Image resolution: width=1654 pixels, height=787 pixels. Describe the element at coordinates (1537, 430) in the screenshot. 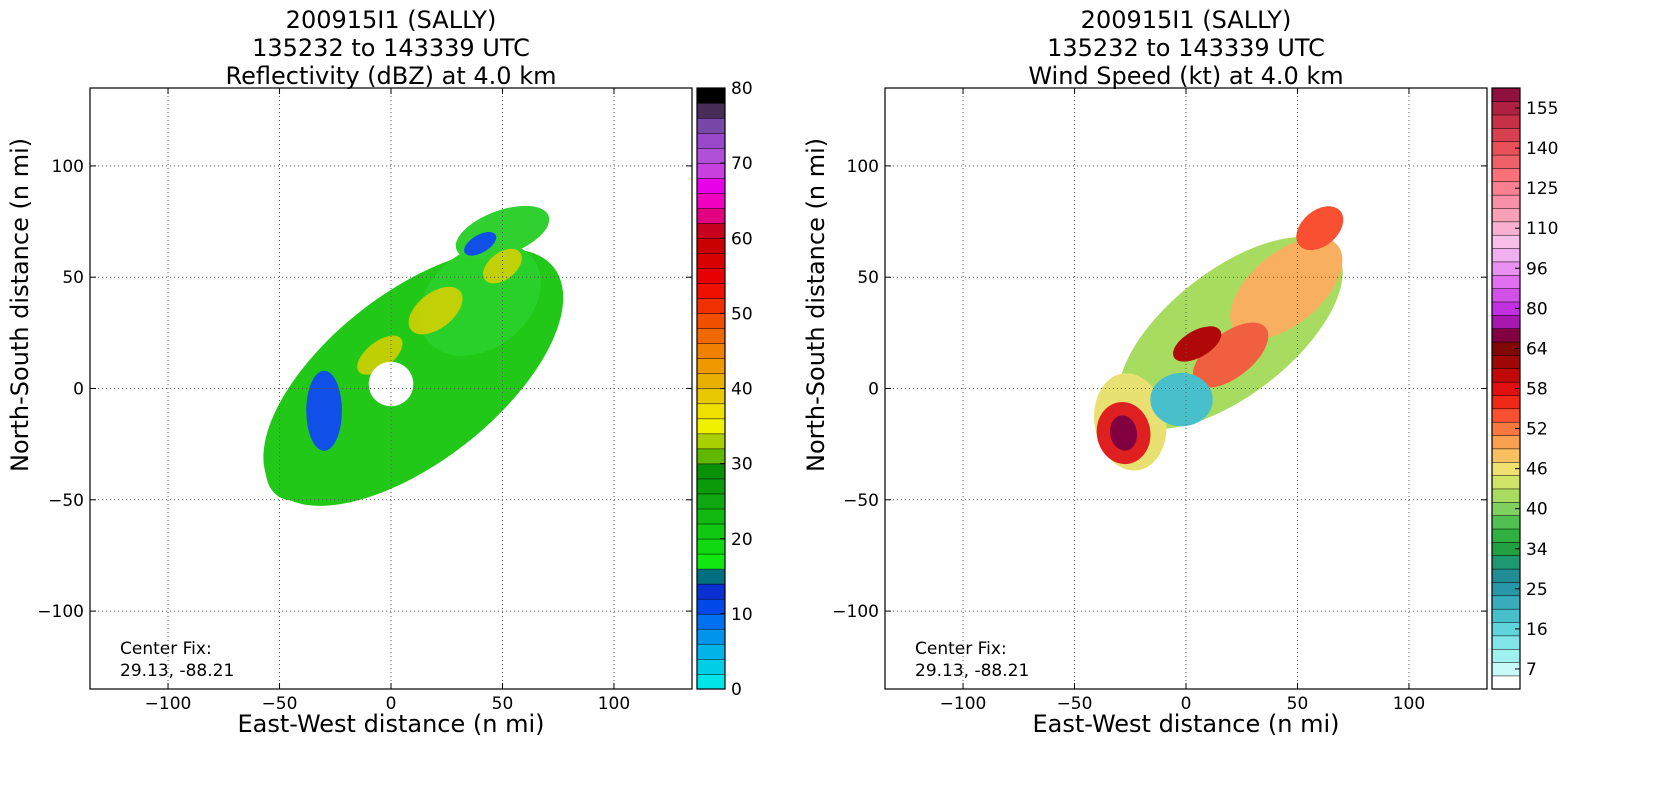

I see `colorbar-label: 52` at that location.